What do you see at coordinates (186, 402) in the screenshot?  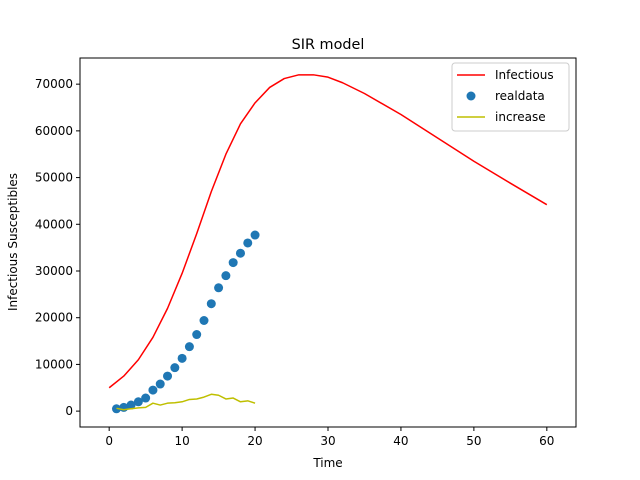 I see `series-line-increase` at bounding box center [186, 402].